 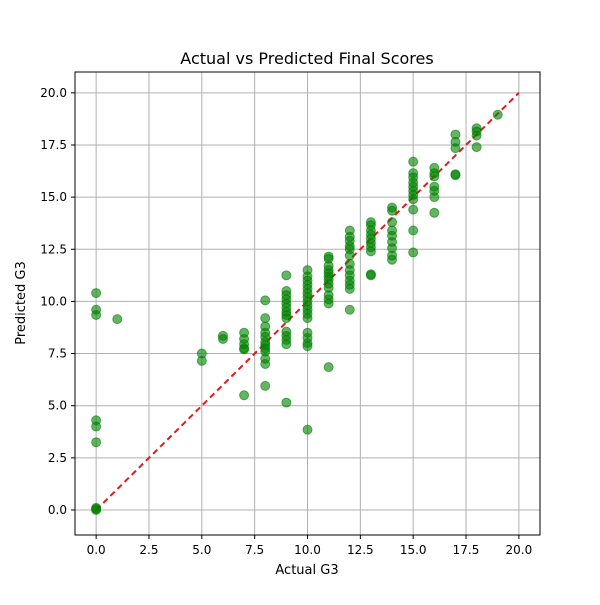 I want to click on x-axis-label: Actual G3, so click(x=306, y=570).